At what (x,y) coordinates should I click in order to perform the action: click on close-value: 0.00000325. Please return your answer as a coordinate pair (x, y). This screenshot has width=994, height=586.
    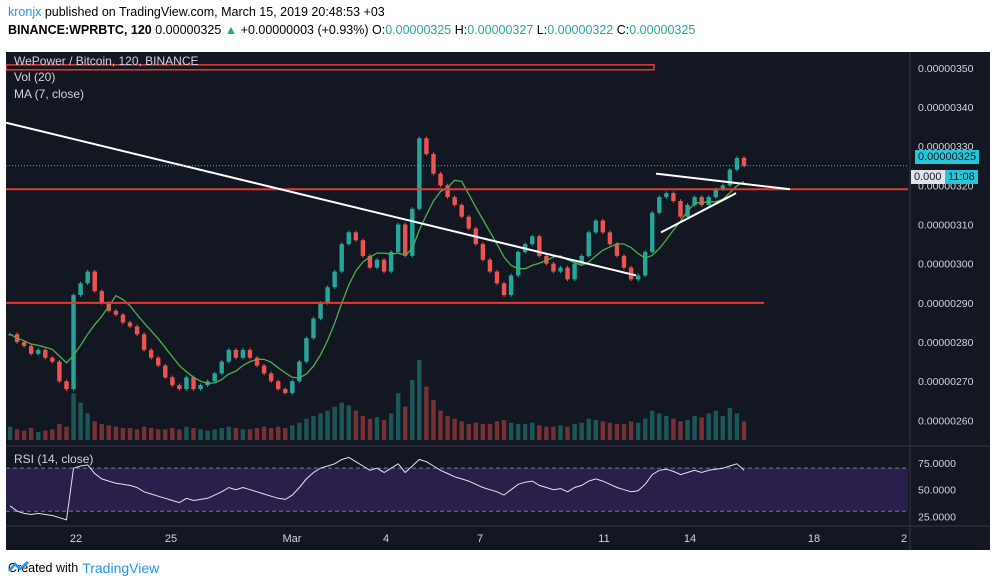
    Looking at the image, I should click on (662, 30).